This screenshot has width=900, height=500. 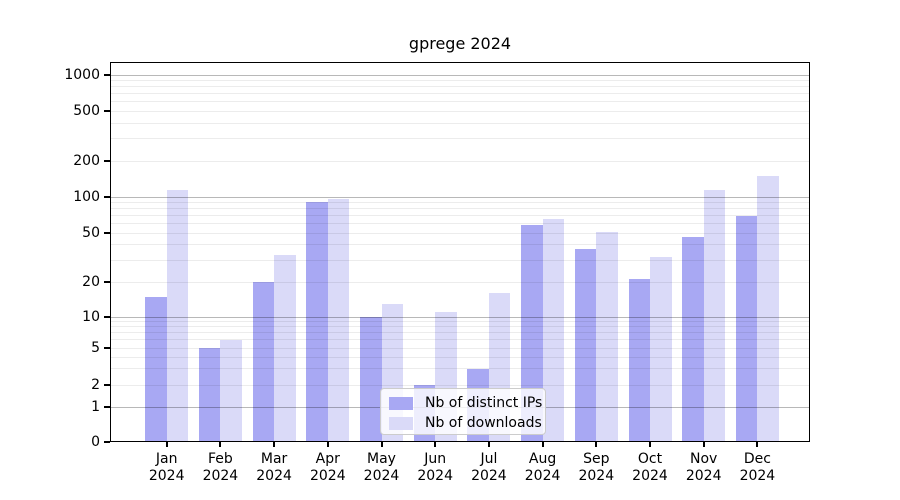 What do you see at coordinates (542, 467) in the screenshot?
I see `x-tick-label-aug-2024: Aug 2024` at bounding box center [542, 467].